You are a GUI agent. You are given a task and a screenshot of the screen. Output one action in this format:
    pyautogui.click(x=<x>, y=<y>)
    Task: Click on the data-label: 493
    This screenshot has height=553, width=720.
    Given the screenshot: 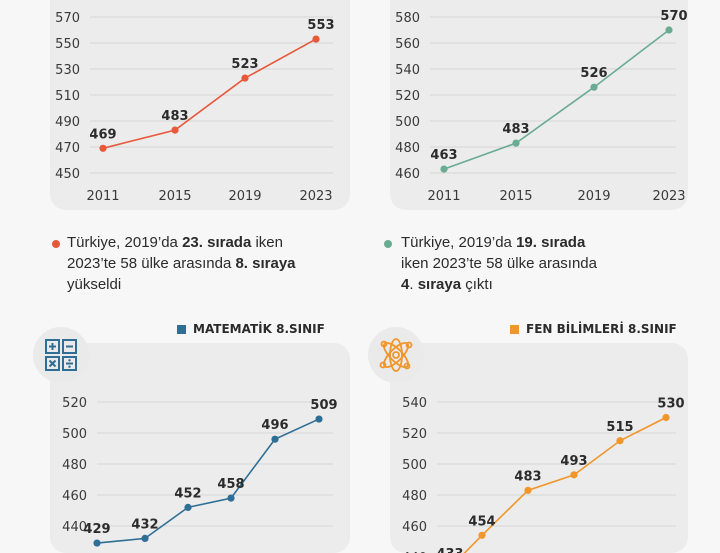 What is the action you would take?
    pyautogui.click(x=573, y=461)
    